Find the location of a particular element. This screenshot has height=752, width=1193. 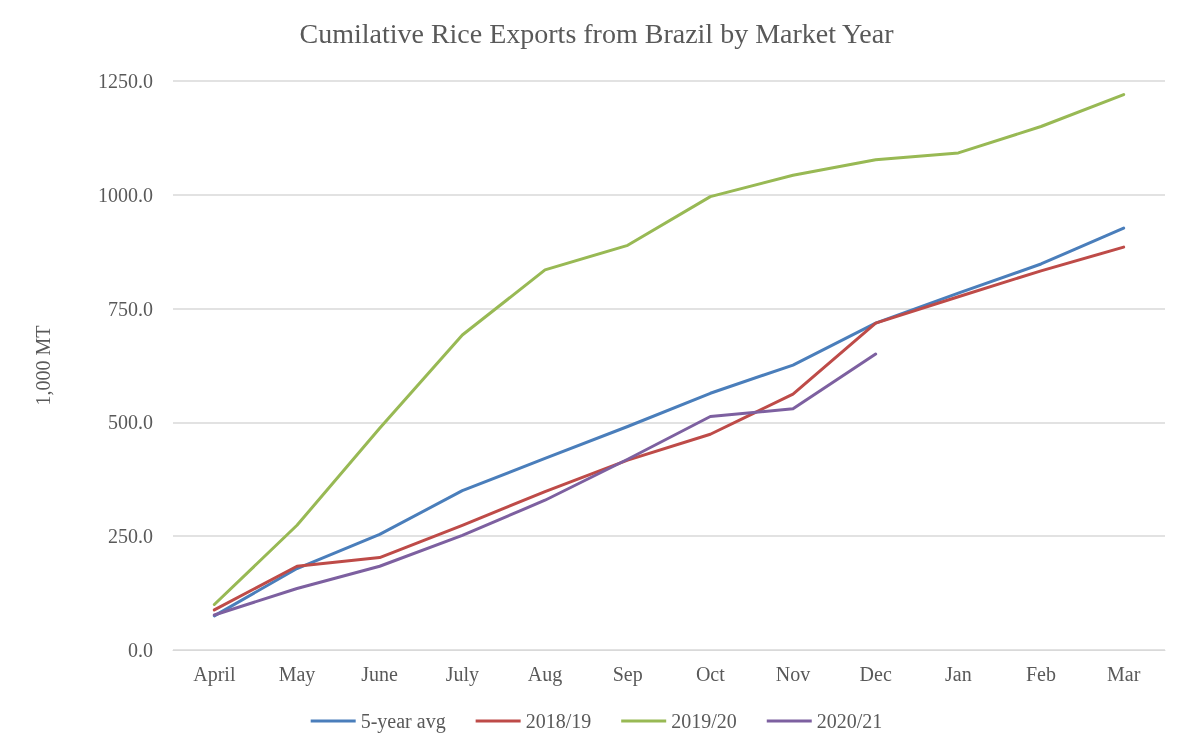

legend-label: 2019/20 is located at coordinates (704, 721).